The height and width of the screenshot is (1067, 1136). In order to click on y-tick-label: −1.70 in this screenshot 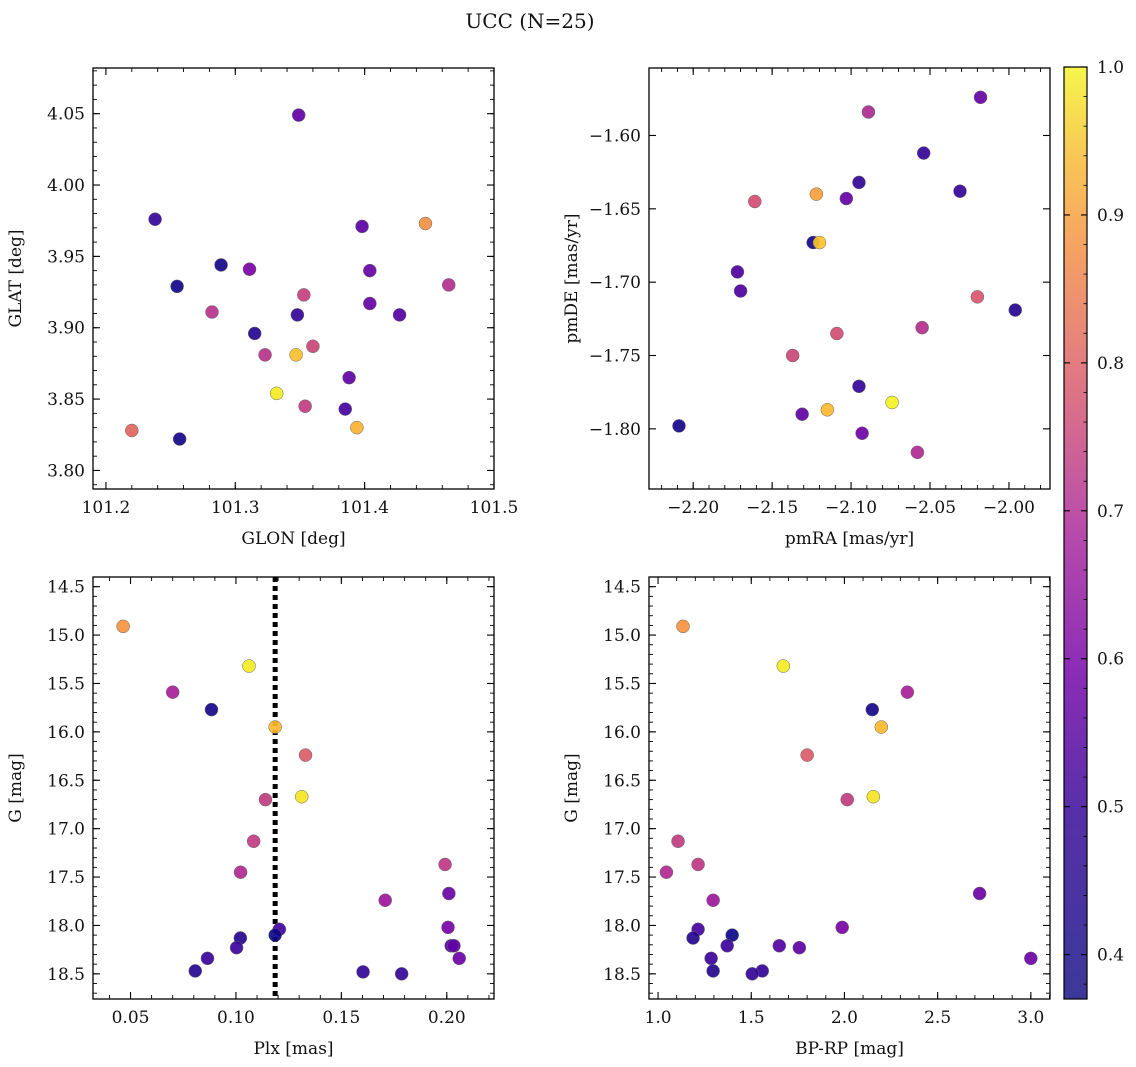, I will do `click(615, 283)`.